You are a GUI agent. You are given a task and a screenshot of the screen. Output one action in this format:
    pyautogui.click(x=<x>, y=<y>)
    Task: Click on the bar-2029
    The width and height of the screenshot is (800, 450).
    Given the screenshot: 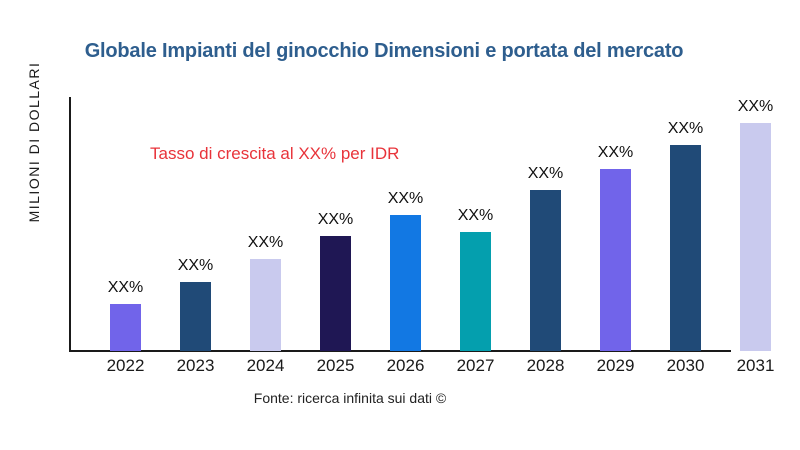 What is the action you would take?
    pyautogui.click(x=615, y=260)
    